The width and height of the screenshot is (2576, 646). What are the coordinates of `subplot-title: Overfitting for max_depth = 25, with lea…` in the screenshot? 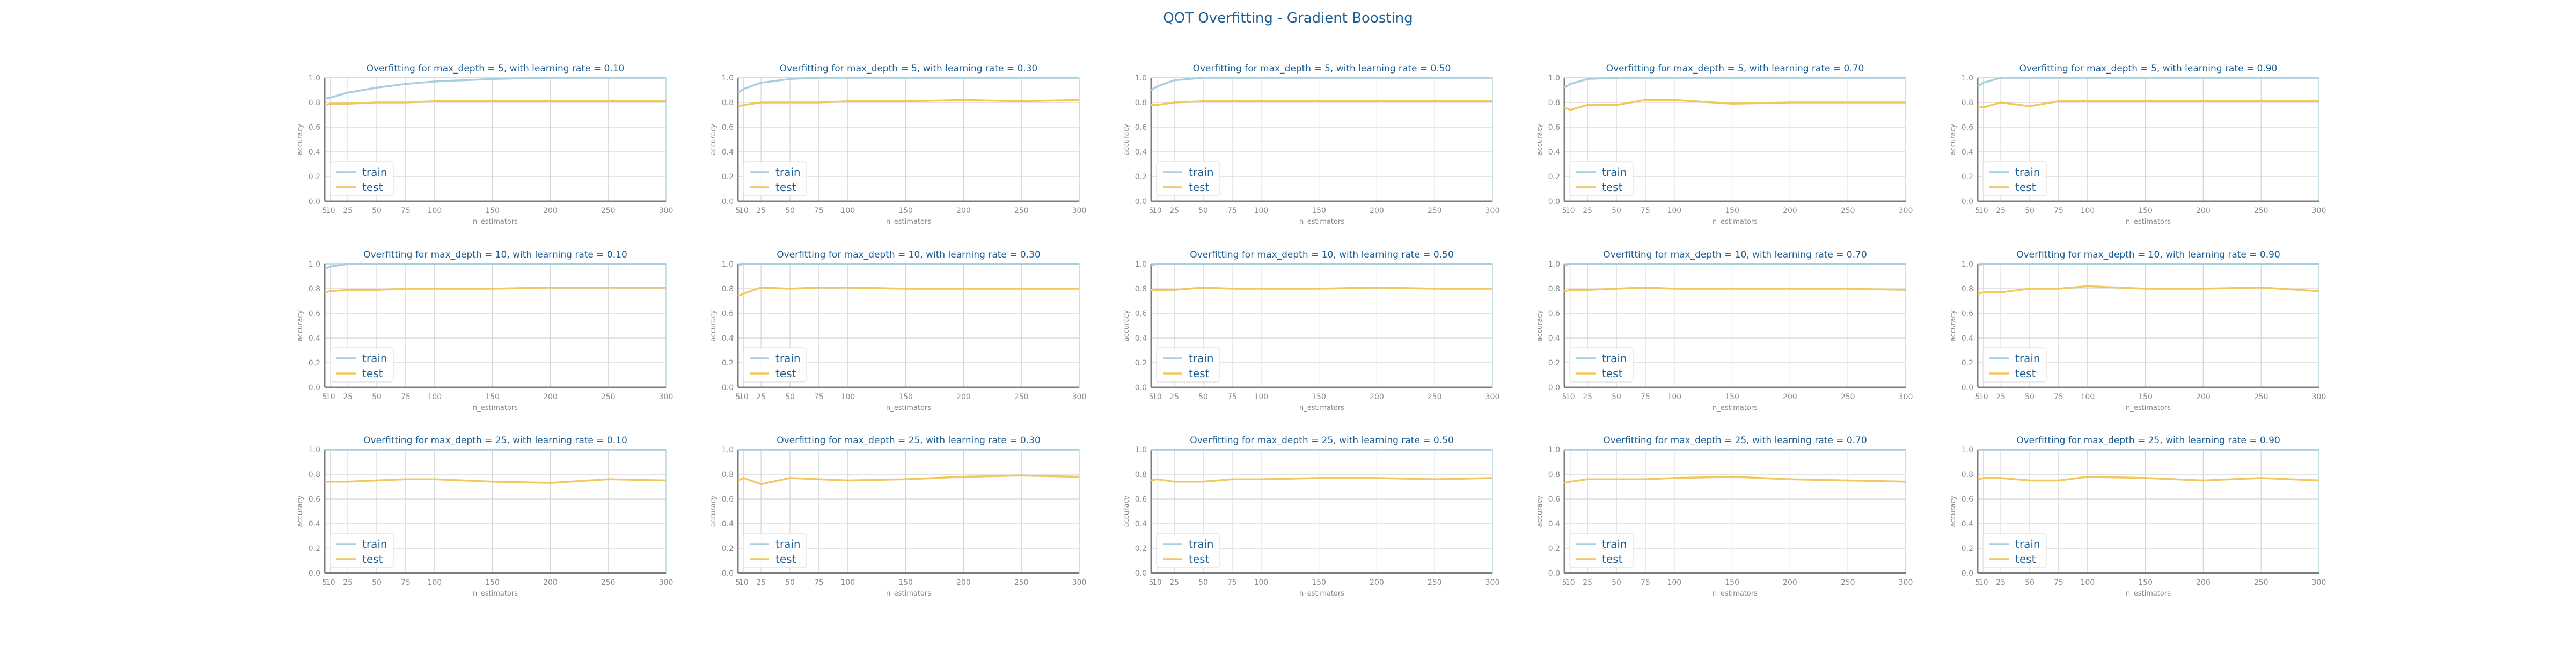 It's located at (1735, 440).